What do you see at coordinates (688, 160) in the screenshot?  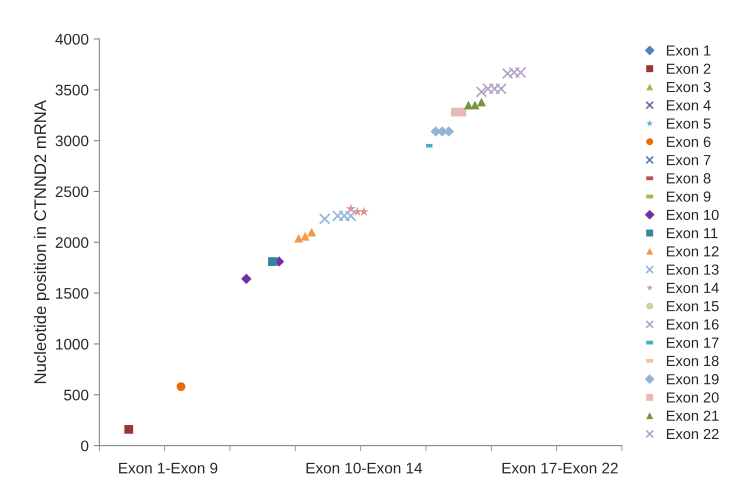 I see `legend-label: Exon 7` at bounding box center [688, 160].